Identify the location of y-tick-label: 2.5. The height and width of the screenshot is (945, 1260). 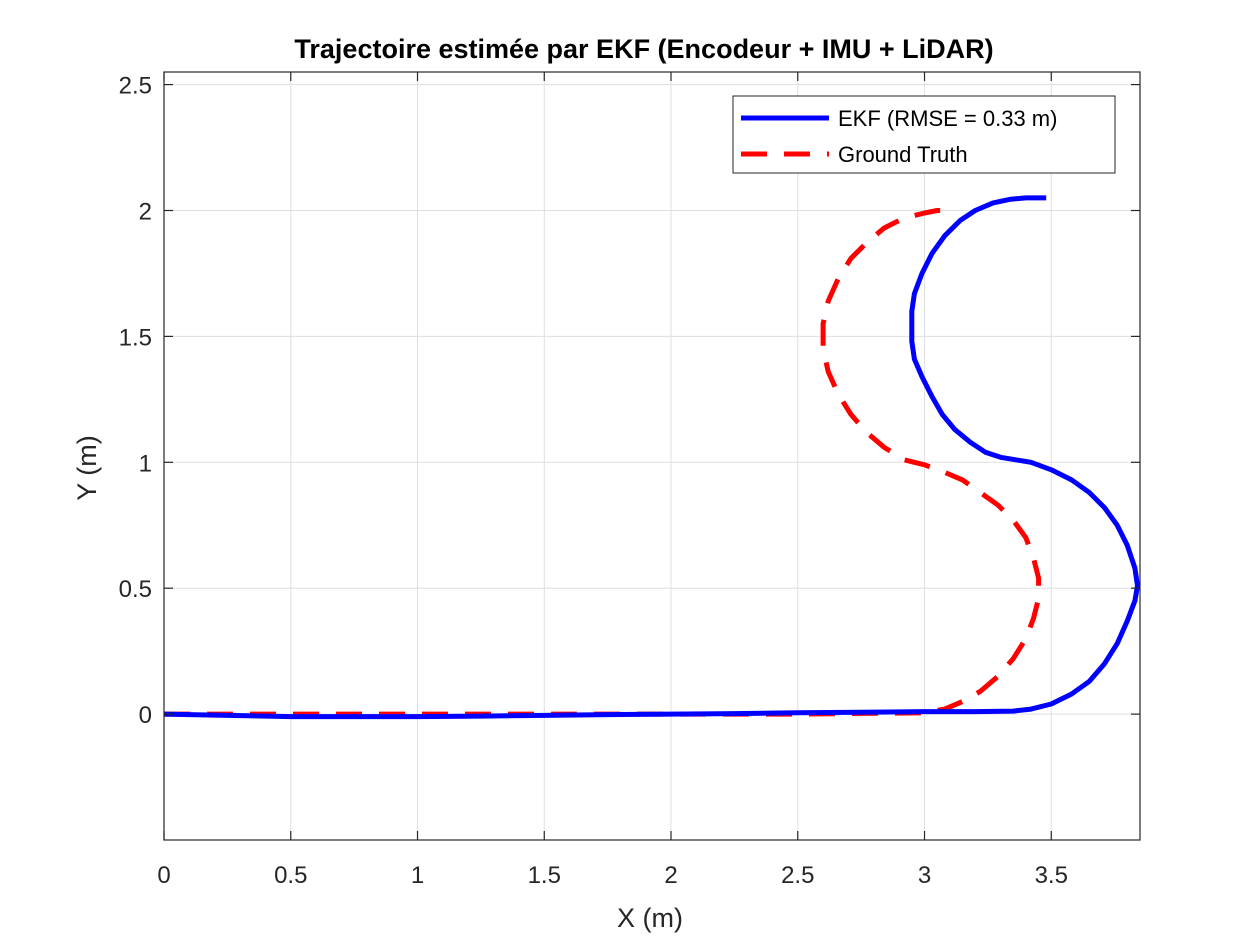
(135, 86).